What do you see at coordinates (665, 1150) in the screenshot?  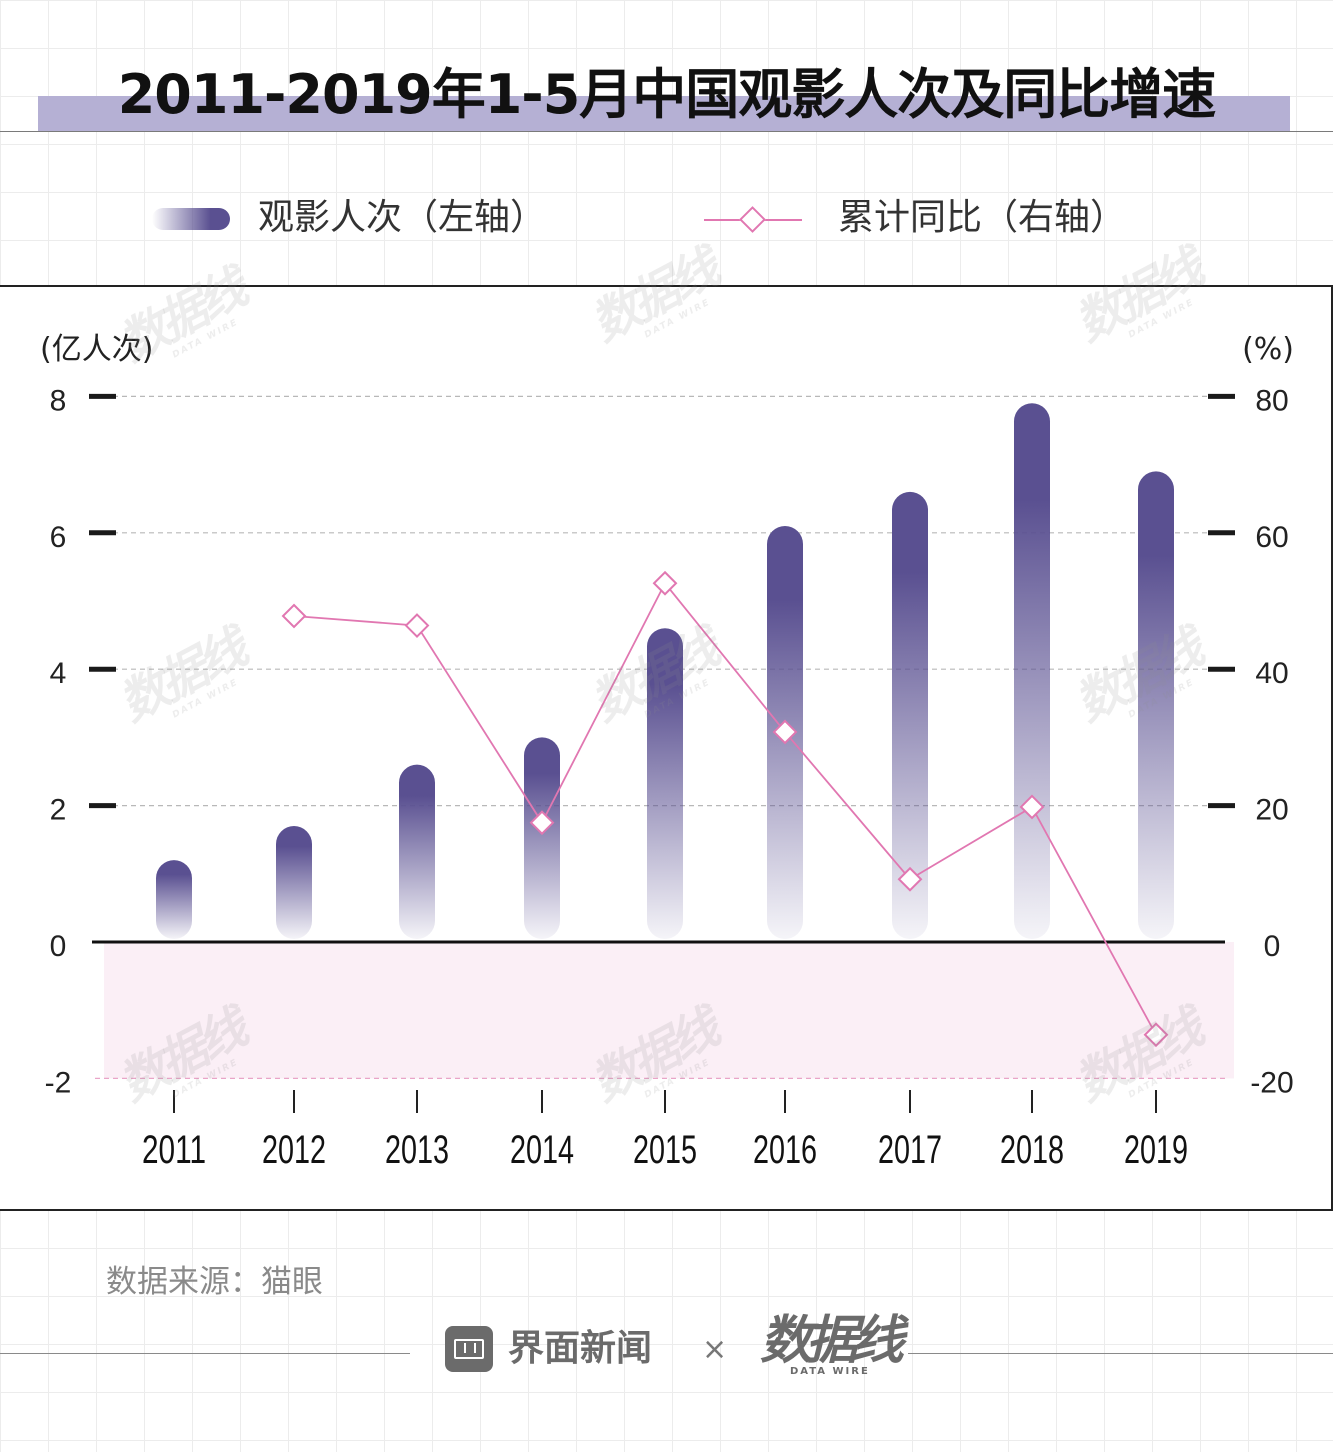 I see `x-axis-label-2015: 2015` at bounding box center [665, 1150].